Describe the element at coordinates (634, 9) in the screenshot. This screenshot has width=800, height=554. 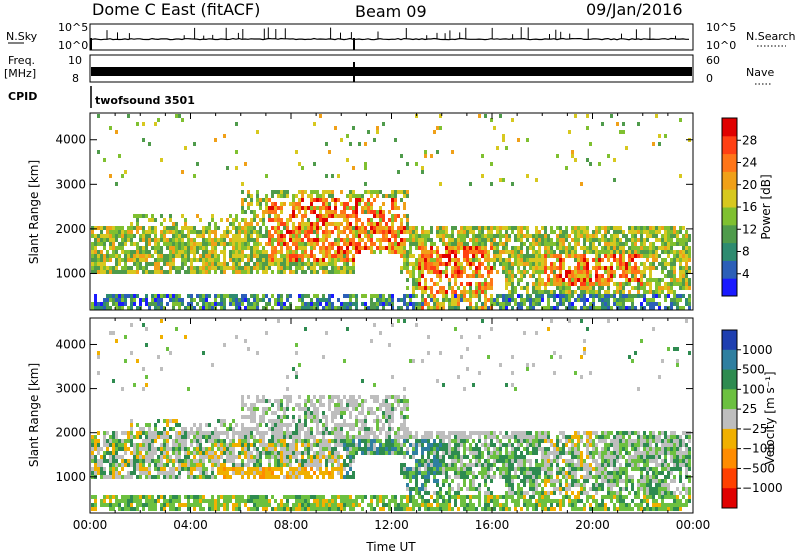
I see `date-title: 09/Jan/2016` at that location.